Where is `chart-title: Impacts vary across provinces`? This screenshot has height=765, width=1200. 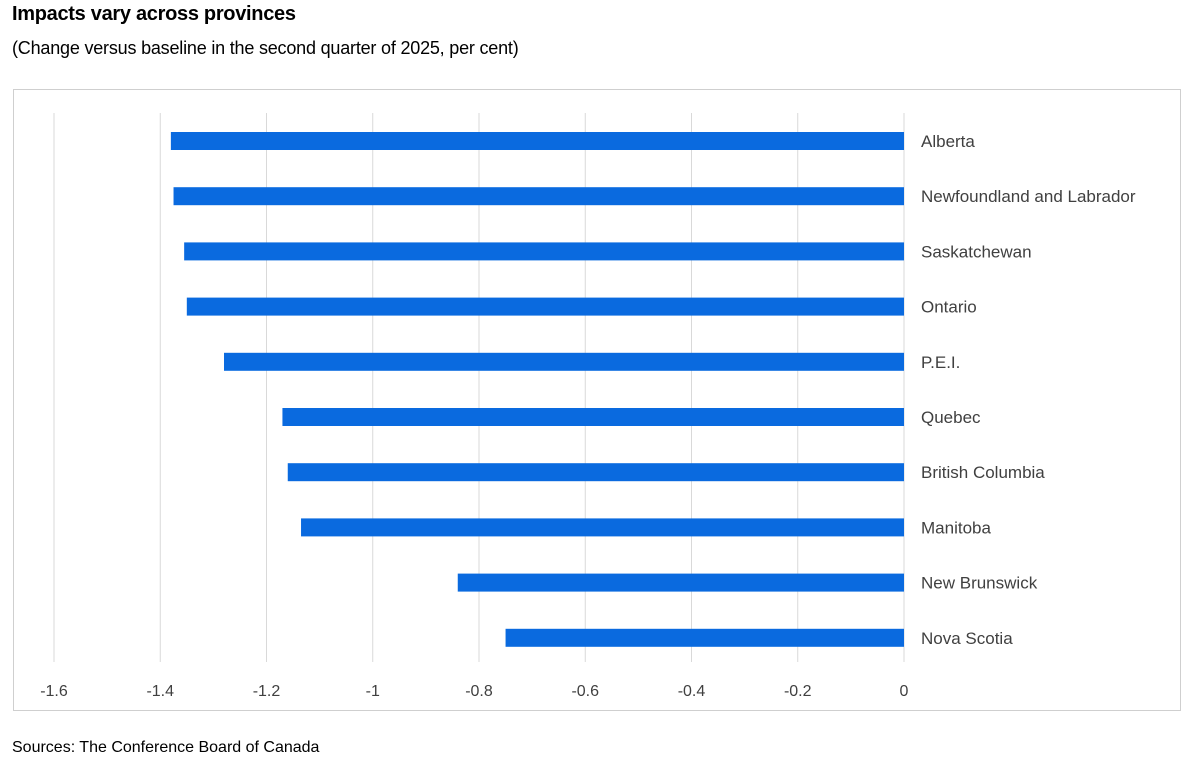 chart-title: Impacts vary across provinces is located at coordinates (154, 14).